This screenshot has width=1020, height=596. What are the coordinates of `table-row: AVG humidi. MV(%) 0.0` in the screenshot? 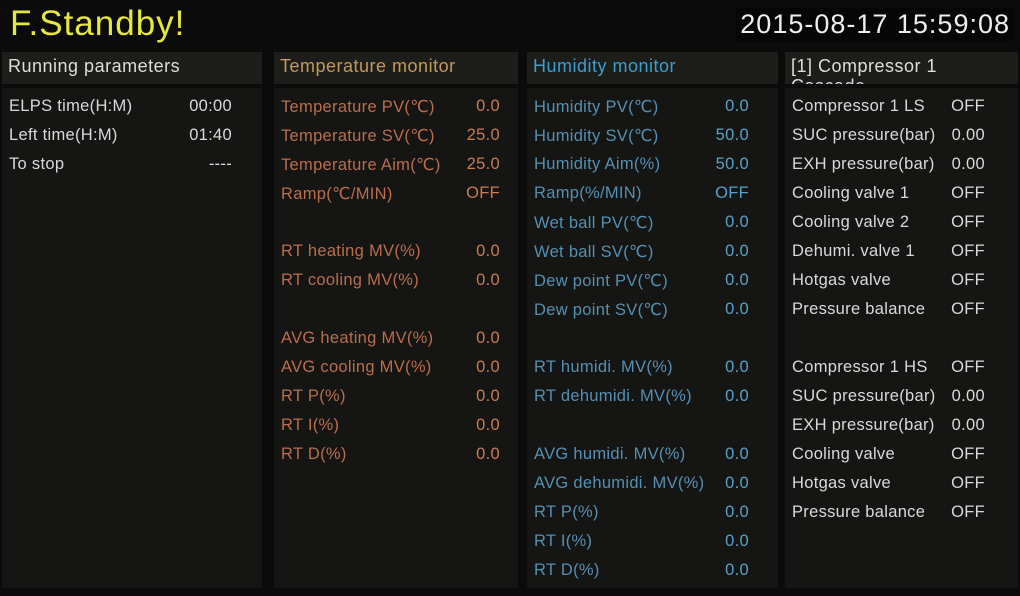 It's located at (652, 454).